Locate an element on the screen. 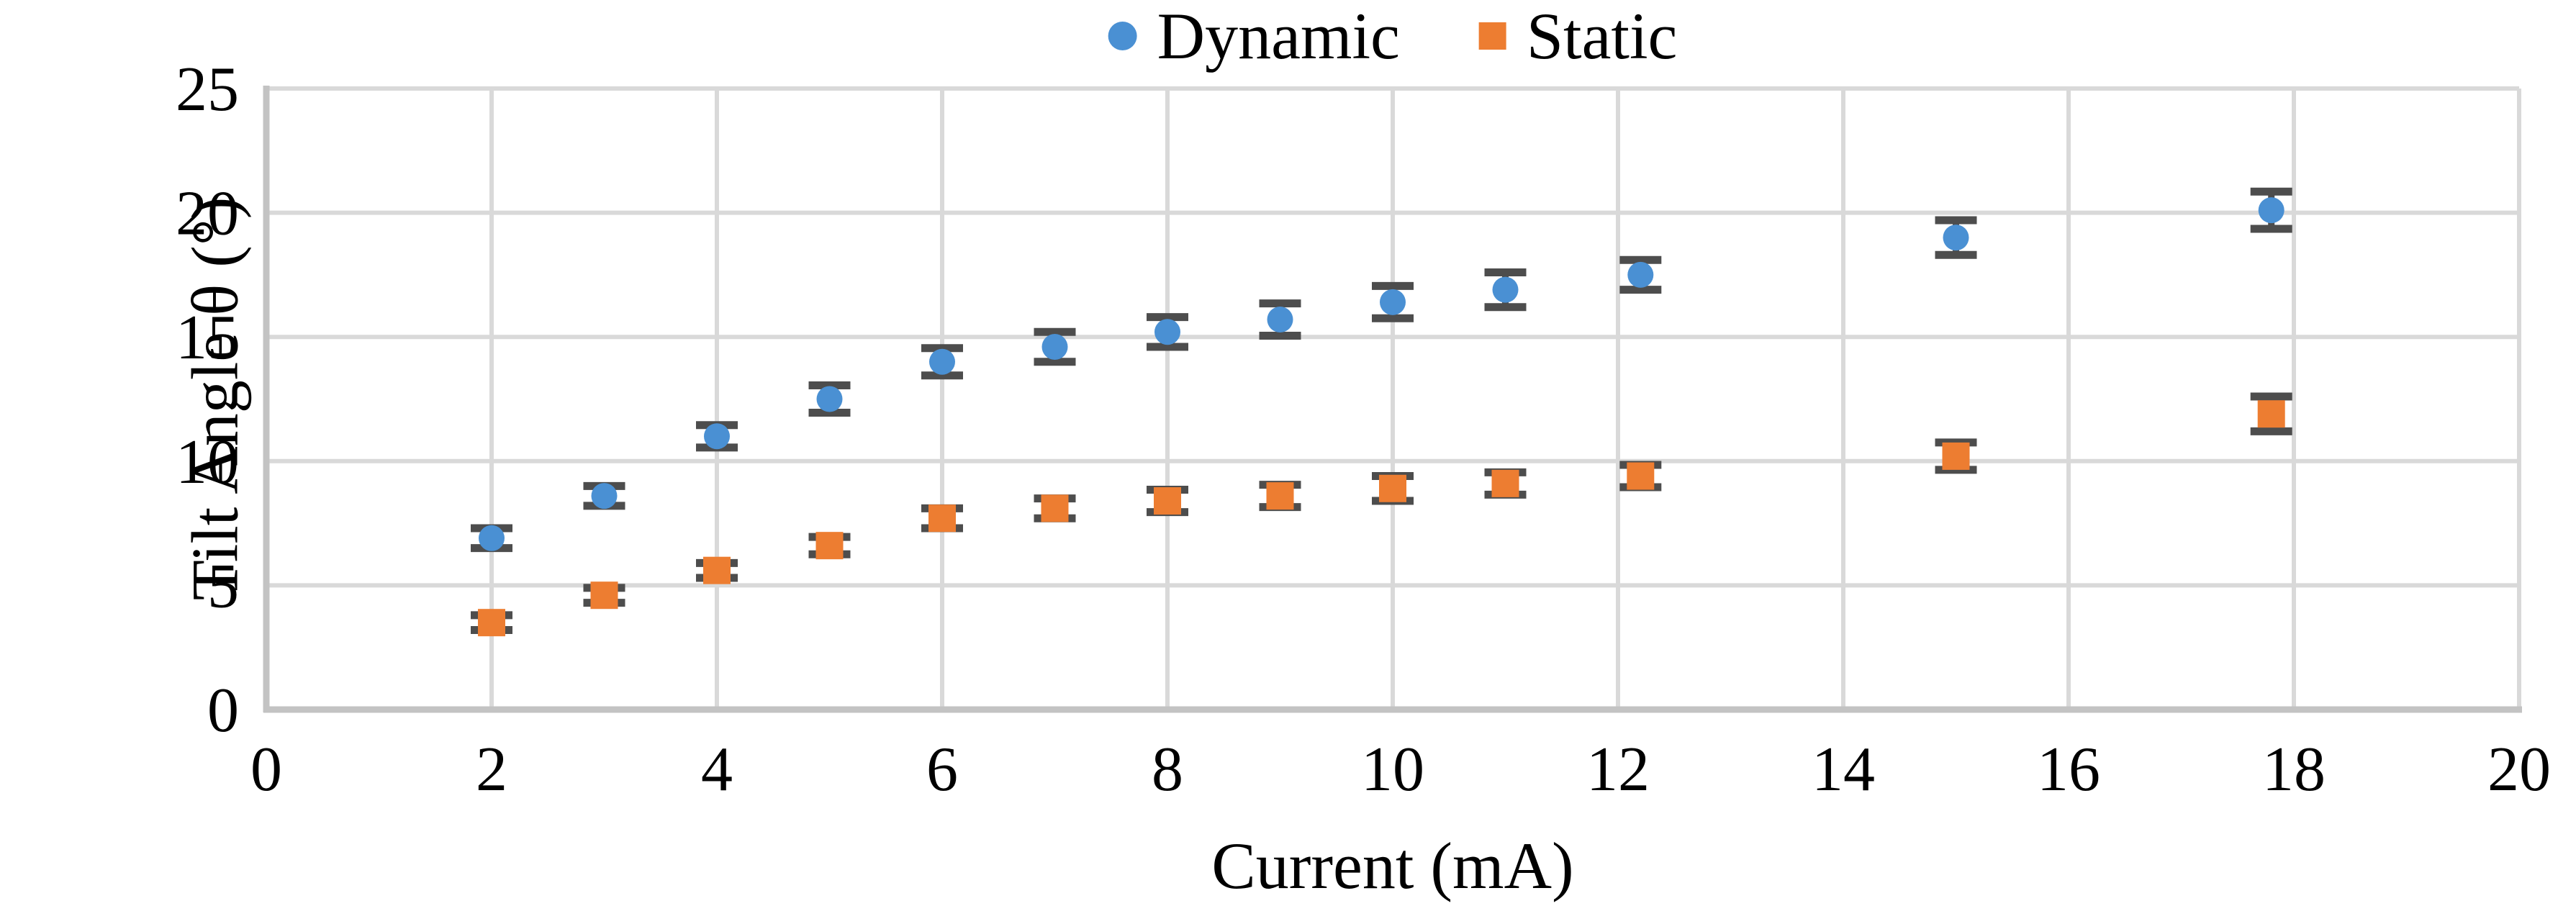 This screenshot has height=924, width=2576. y-tick-label: 0 is located at coordinates (223, 711).